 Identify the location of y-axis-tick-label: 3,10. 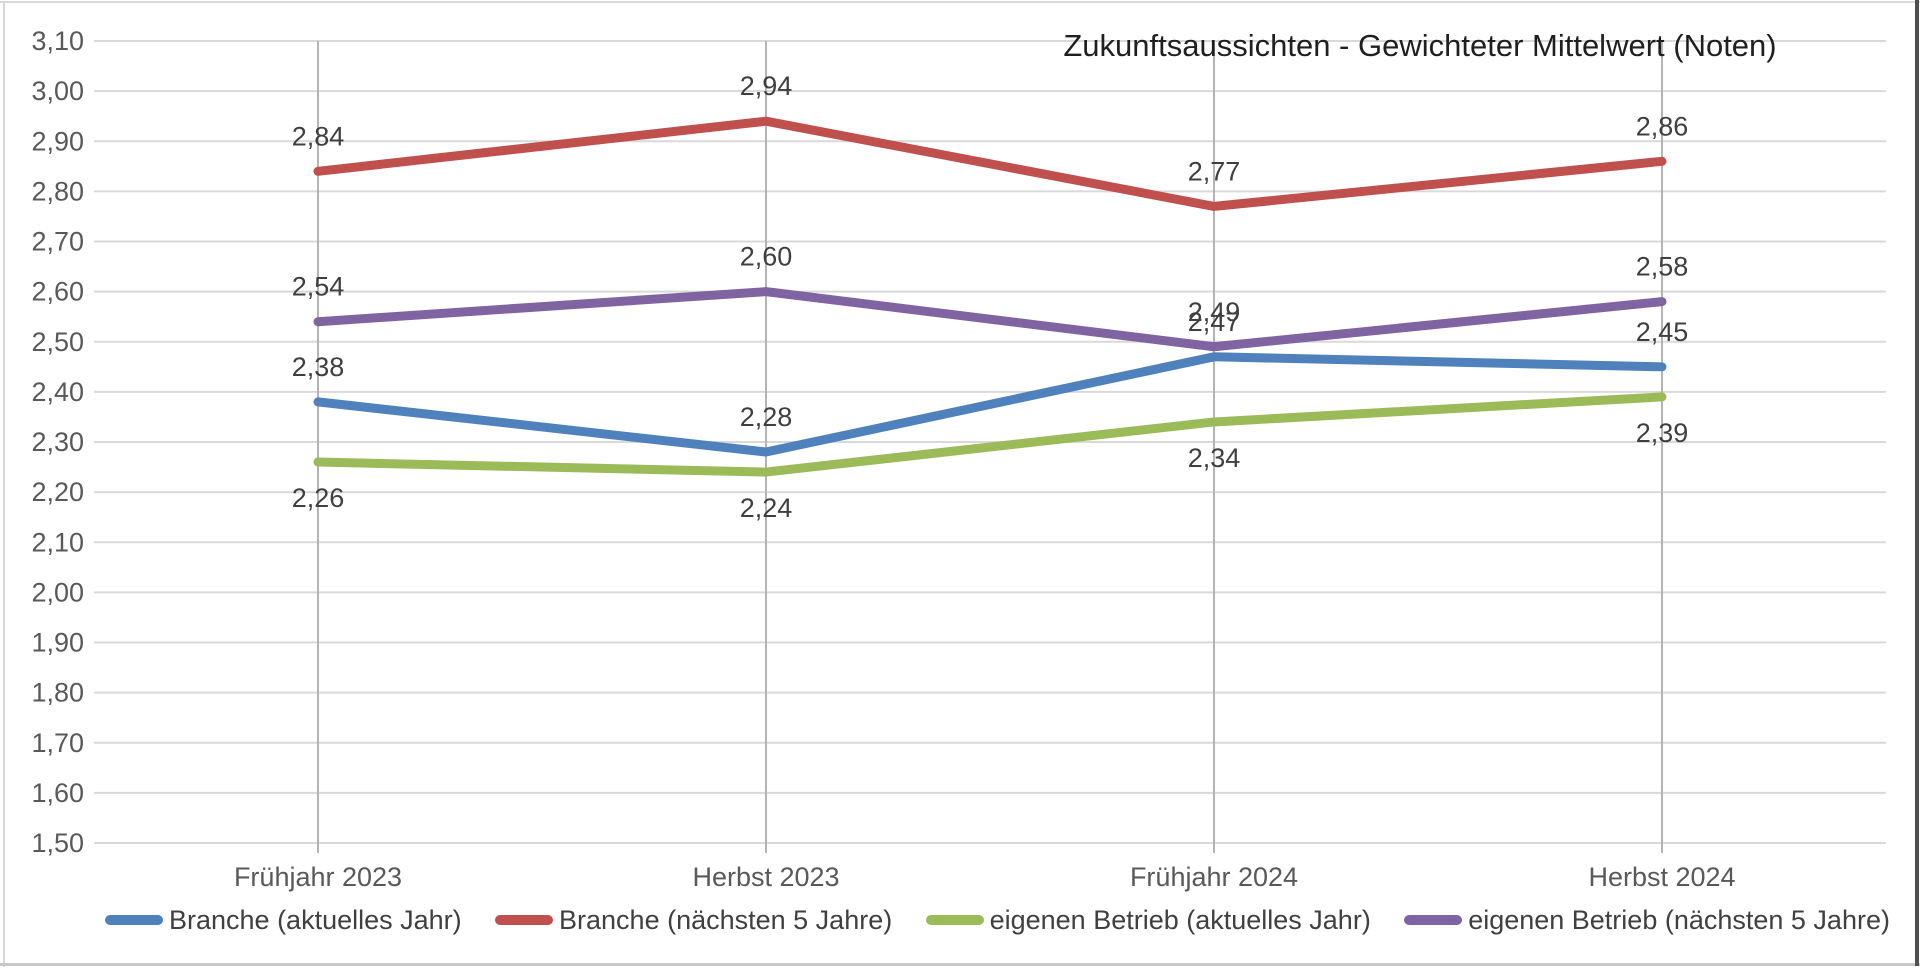
(57, 41).